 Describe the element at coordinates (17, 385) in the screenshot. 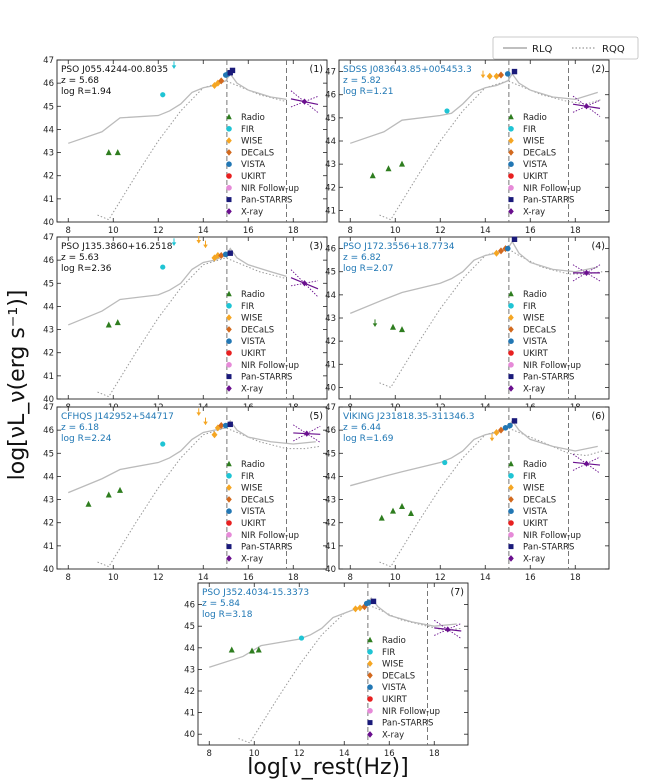

I see `y-axis-label: log[νL_ν(erg s⁻¹)]` at that location.